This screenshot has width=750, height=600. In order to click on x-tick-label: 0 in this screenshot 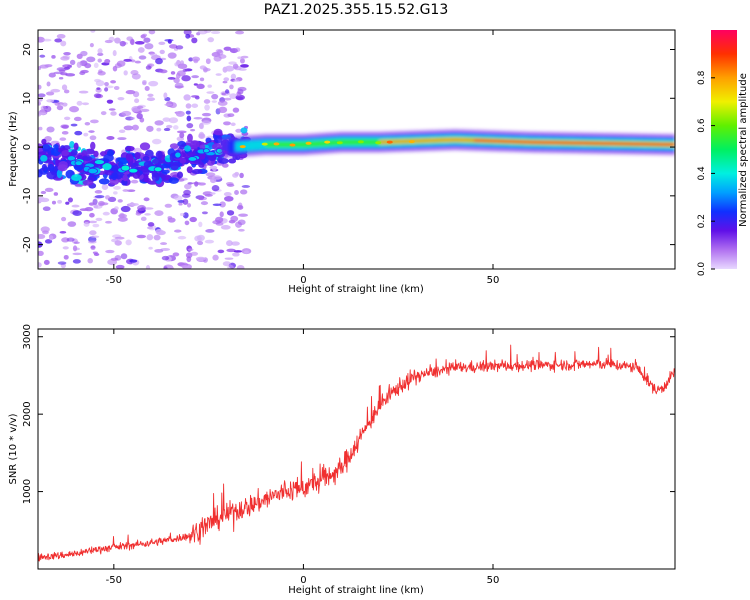, I will do `click(303, 280)`.